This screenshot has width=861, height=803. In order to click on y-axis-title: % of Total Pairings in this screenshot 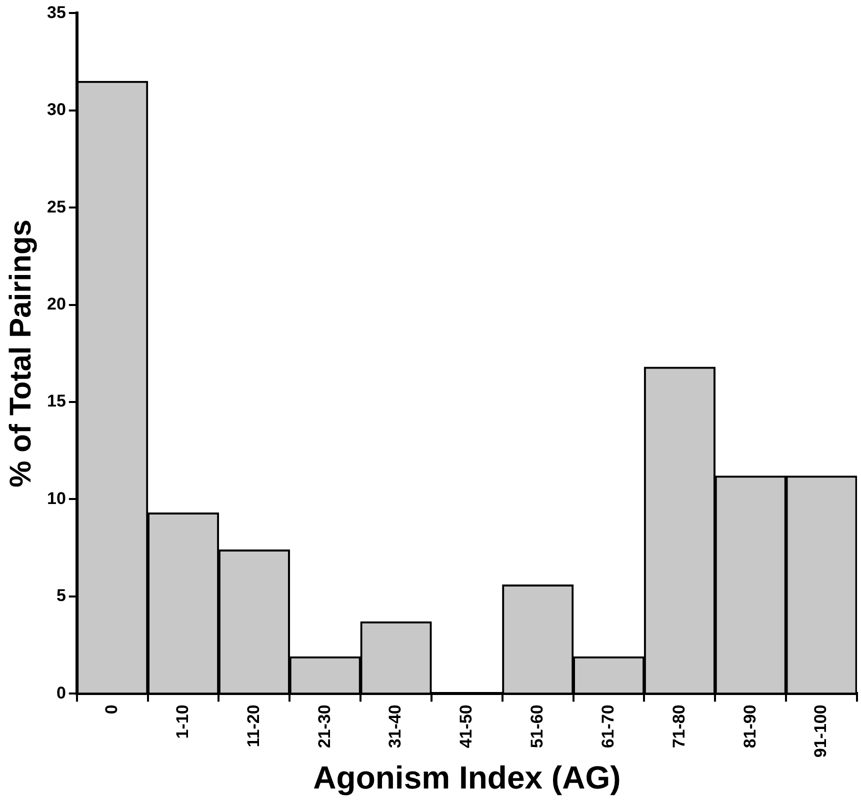, I will do `click(21, 354)`.